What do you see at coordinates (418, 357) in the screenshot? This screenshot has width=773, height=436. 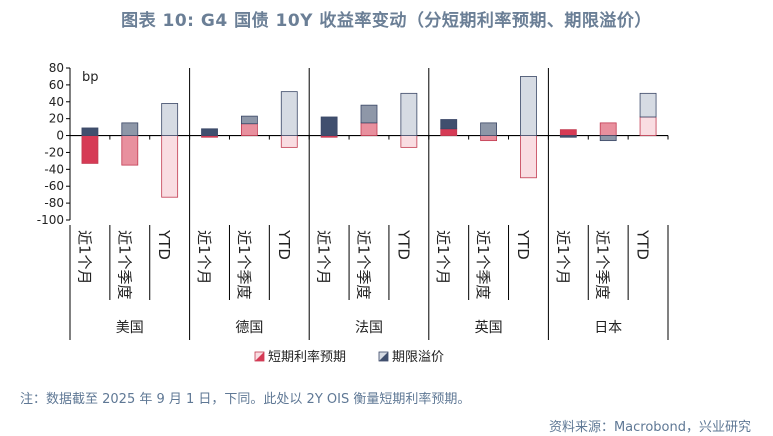 I see `legend-label-term: 期限溢价` at bounding box center [418, 357].